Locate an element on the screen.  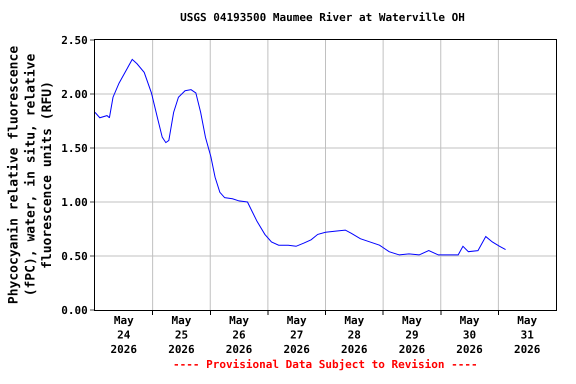
text: ---- Provisional Data Subject to Revision ---- is located at coordinates (325, 364).